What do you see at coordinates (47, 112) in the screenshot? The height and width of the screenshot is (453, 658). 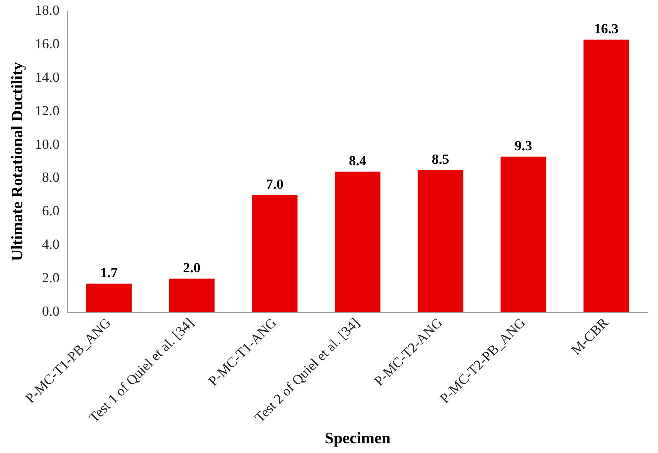 I see `y-tick-label: 12.0` at bounding box center [47, 112].